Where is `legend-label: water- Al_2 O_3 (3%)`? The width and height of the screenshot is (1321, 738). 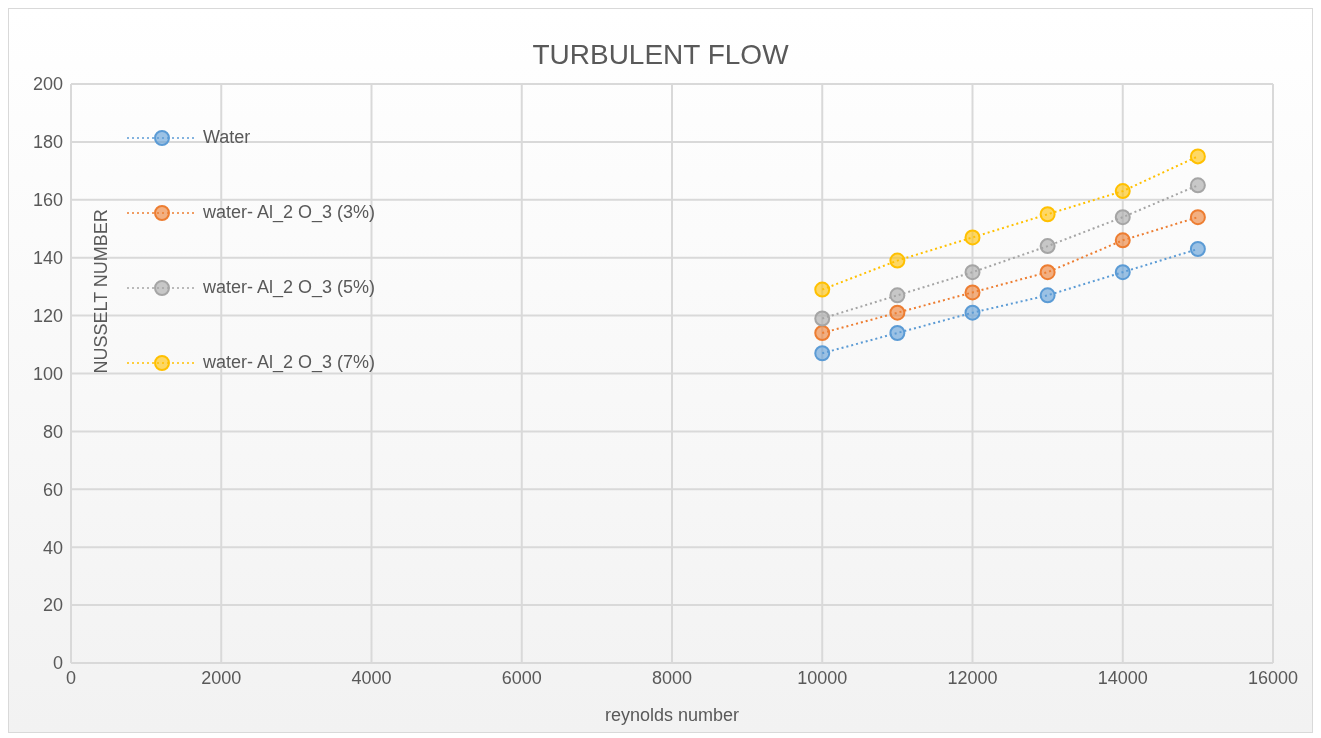
legend-label: water- Al_2 O_3 (3%) is located at coordinates (289, 212).